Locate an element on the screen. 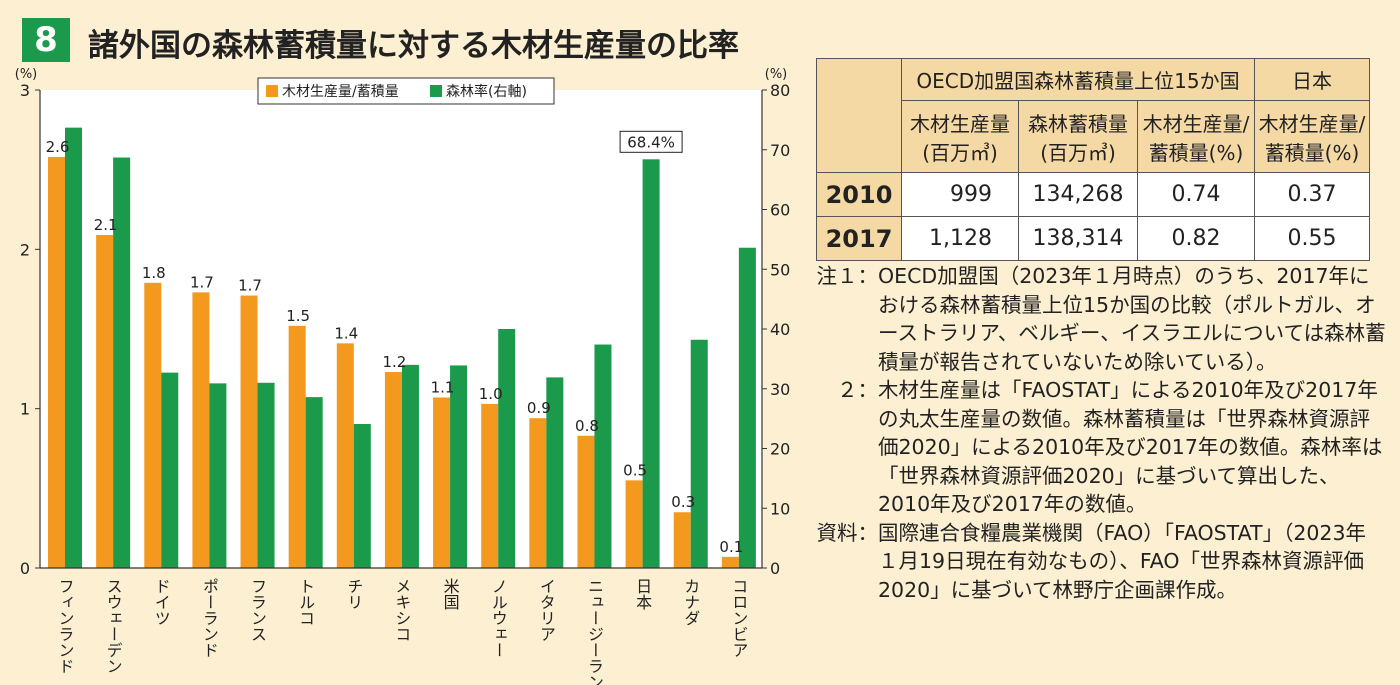 This screenshot has height=685, width=1400. cell-ratio: 0.74 is located at coordinates (1196, 194).